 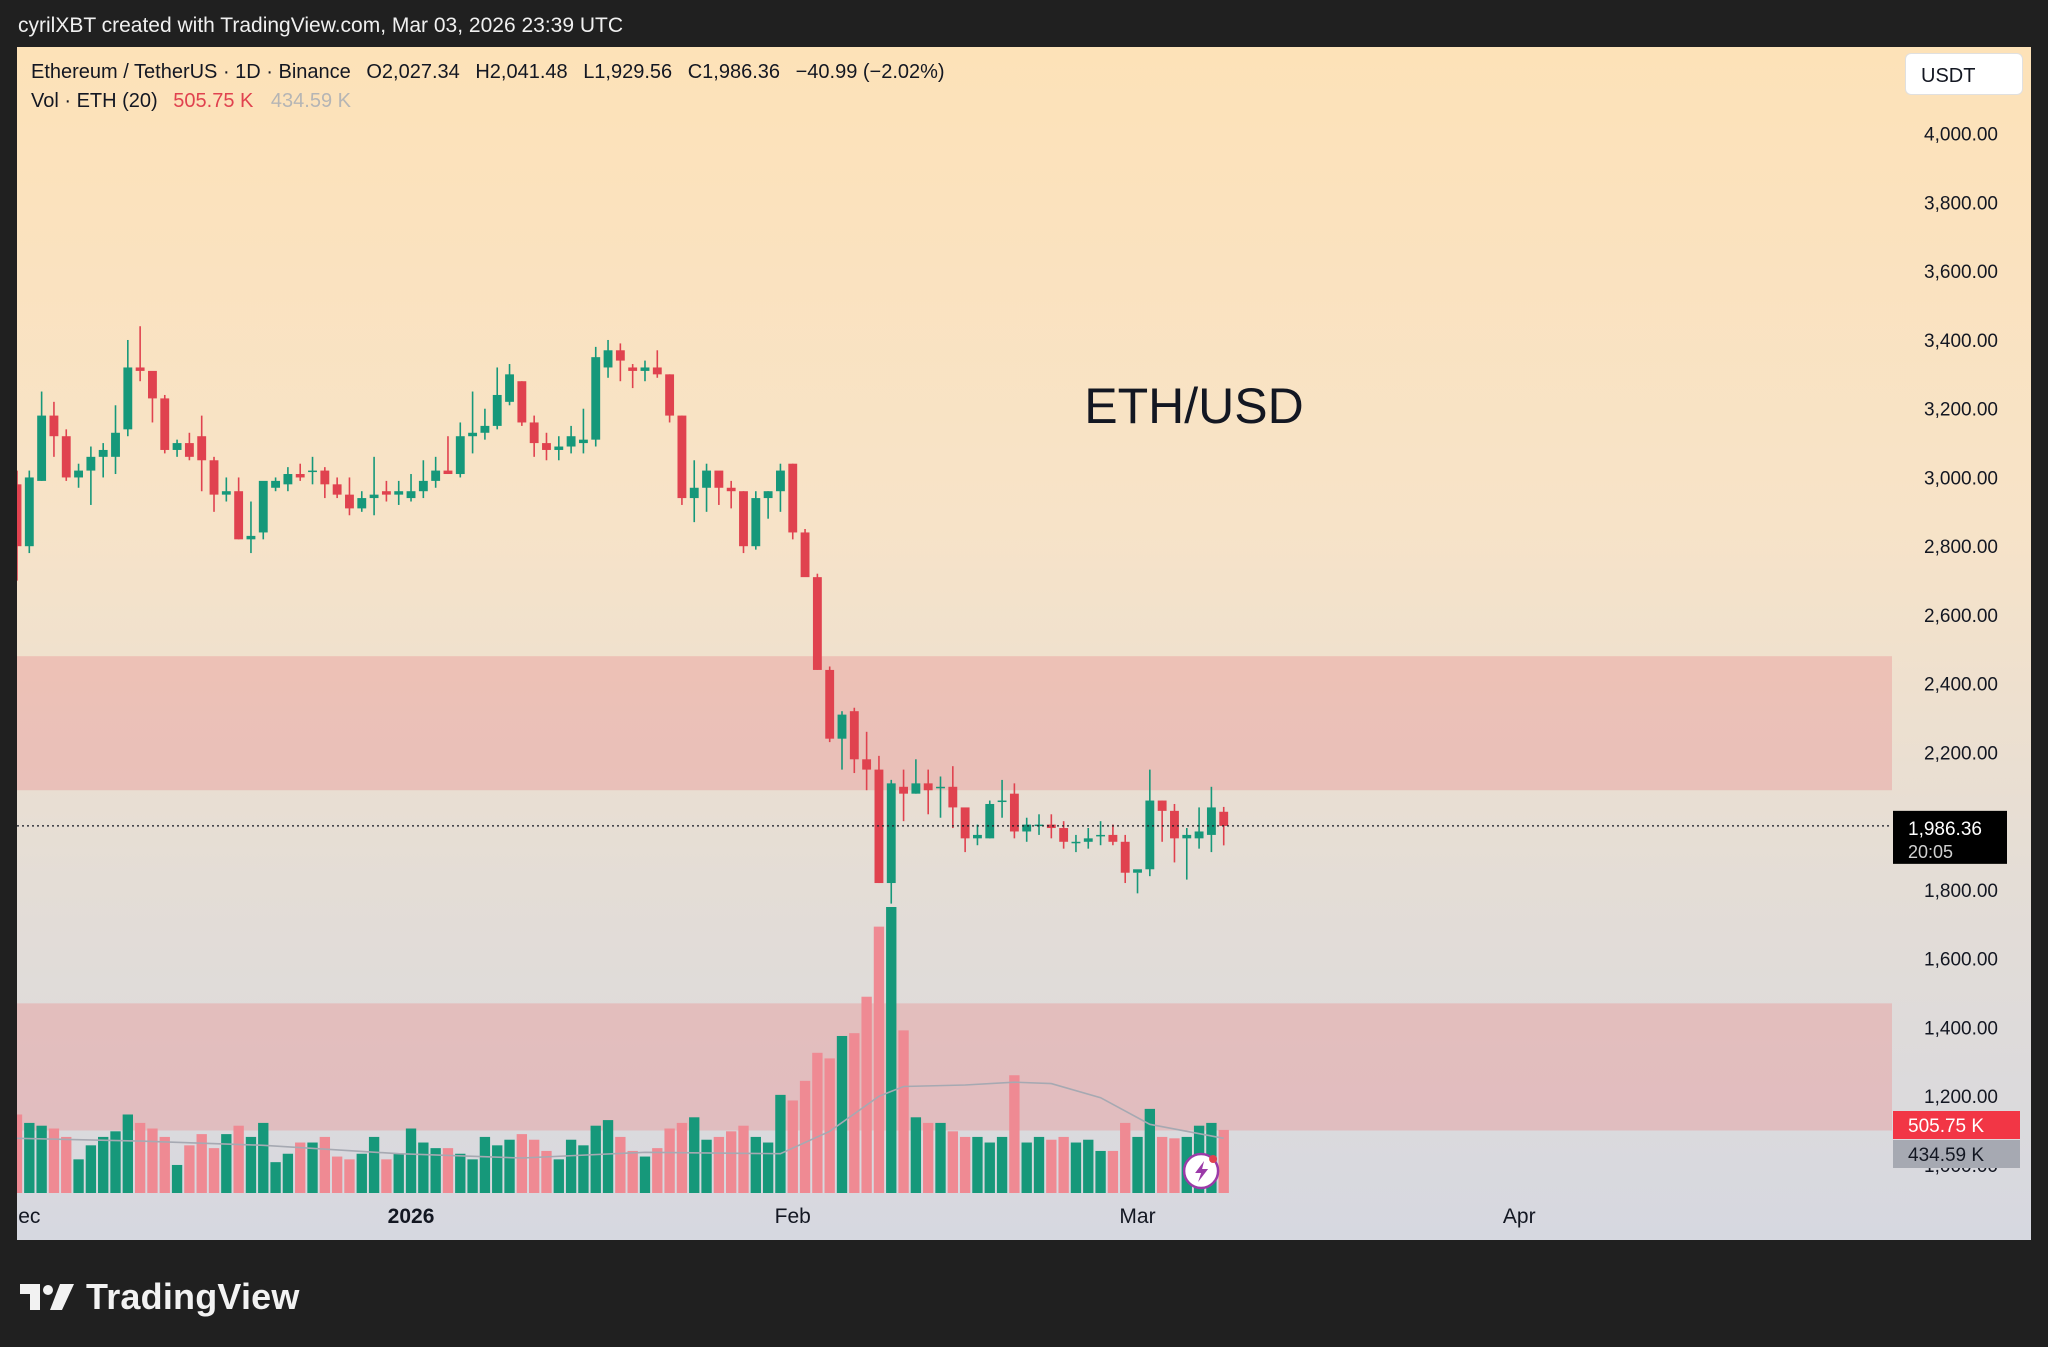 I want to click on tradingview-logo: TradingView, so click(x=160, y=1297).